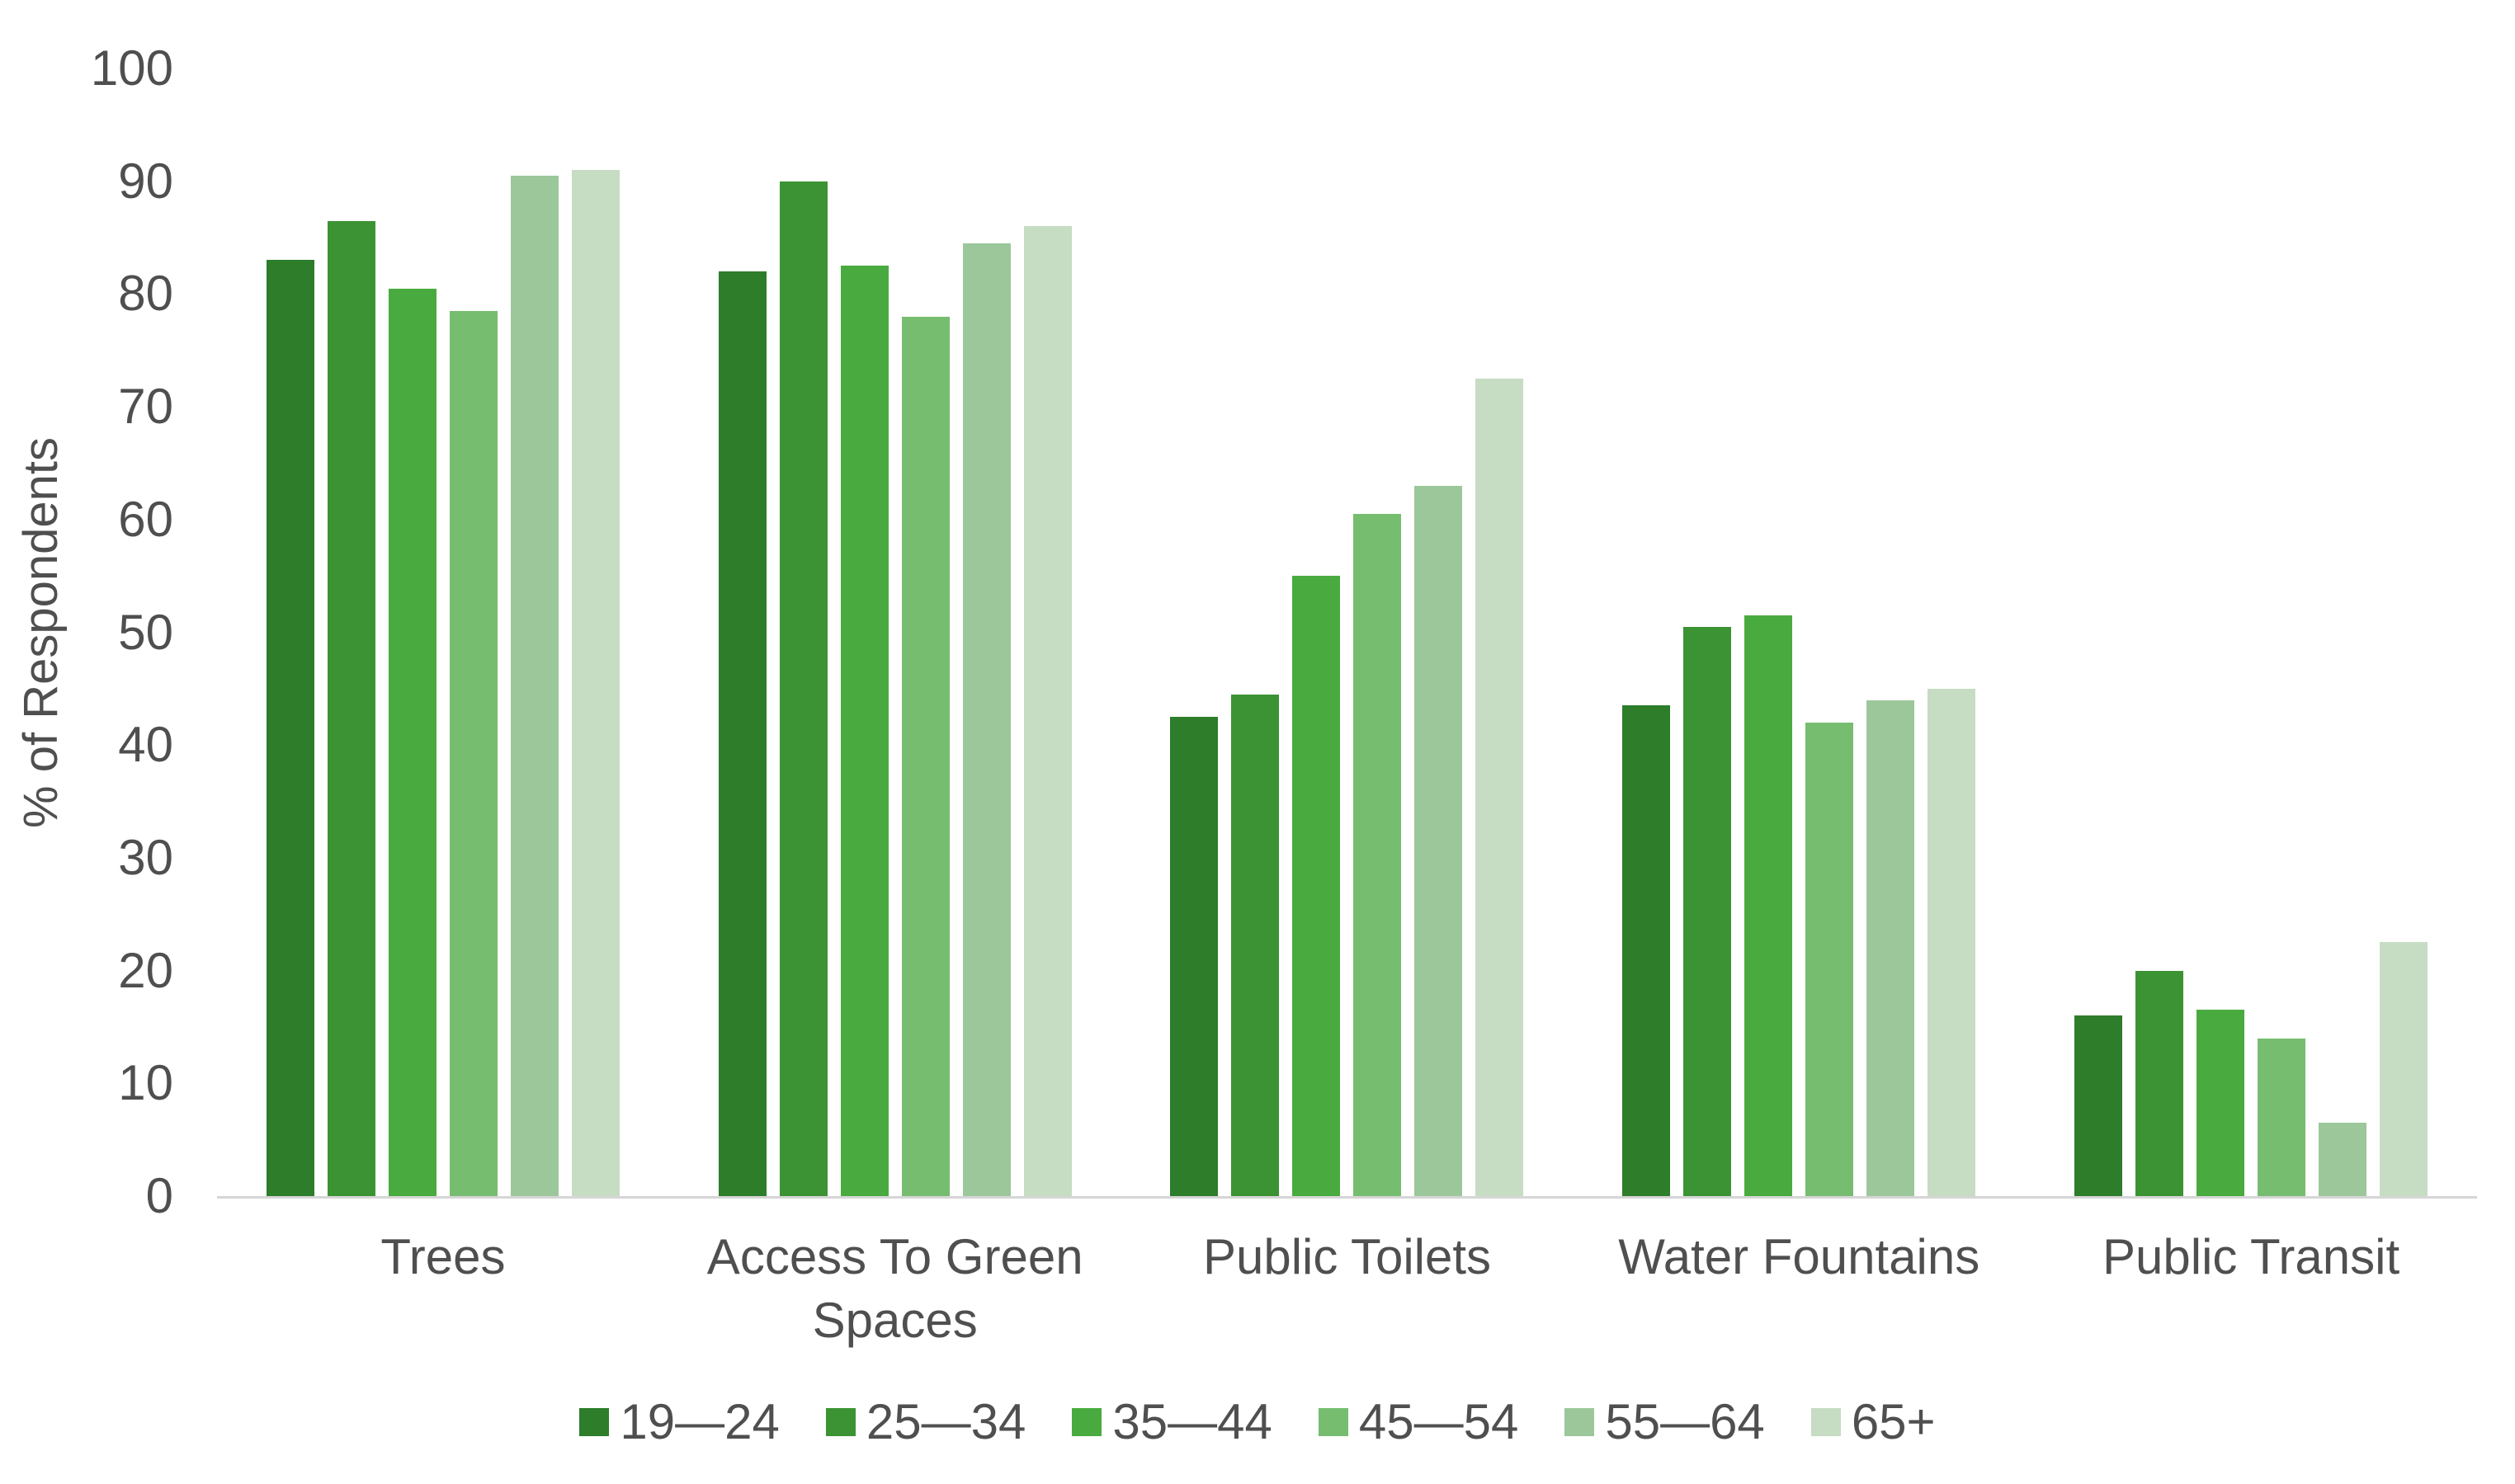 Image resolution: width=2515 pixels, height=1484 pixels. Describe the element at coordinates (2251, 1256) in the screenshot. I see `category-label: Public Transit` at that location.